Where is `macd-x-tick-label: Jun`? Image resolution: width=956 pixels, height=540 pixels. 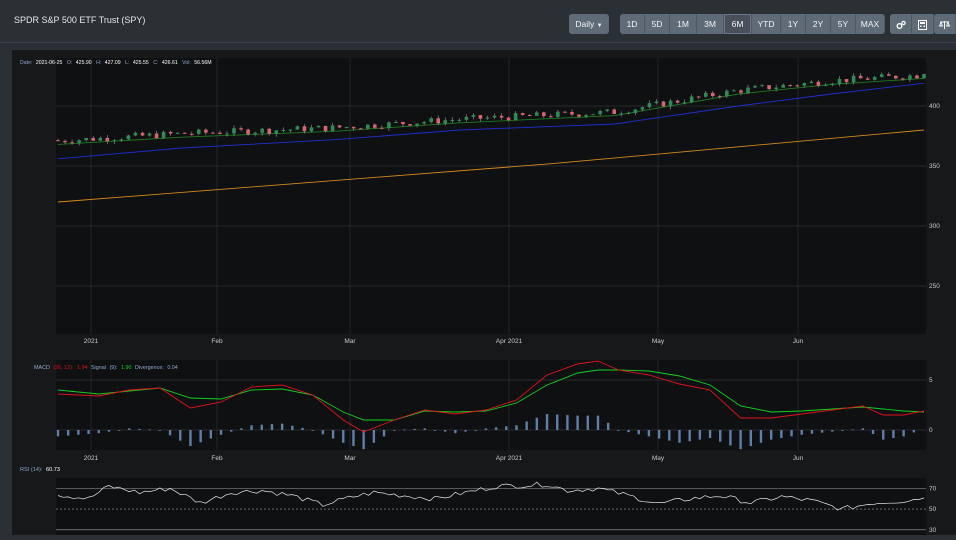
macd-x-tick-label: Jun is located at coordinates (798, 458).